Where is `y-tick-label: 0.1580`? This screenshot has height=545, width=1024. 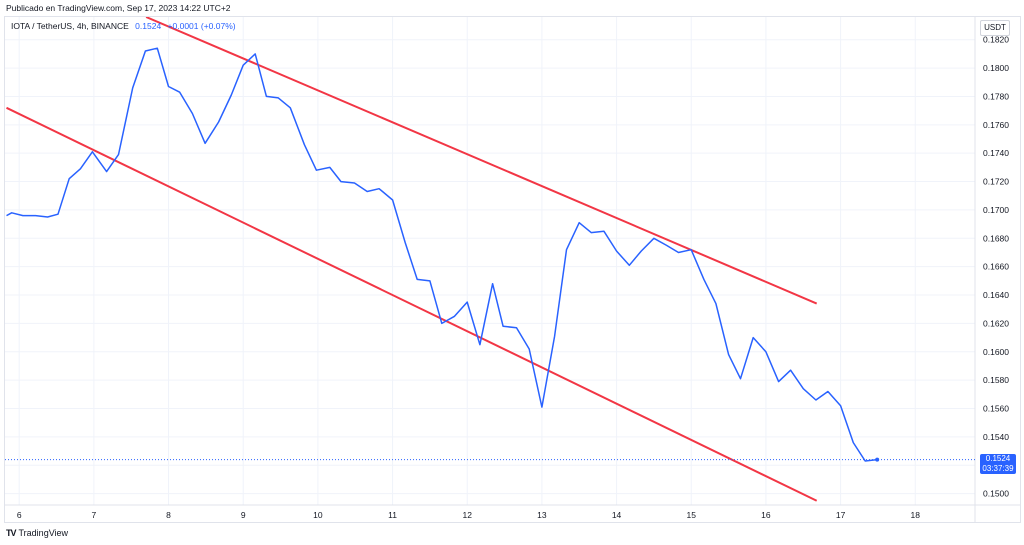
y-tick-label: 0.1580 is located at coordinates (996, 380).